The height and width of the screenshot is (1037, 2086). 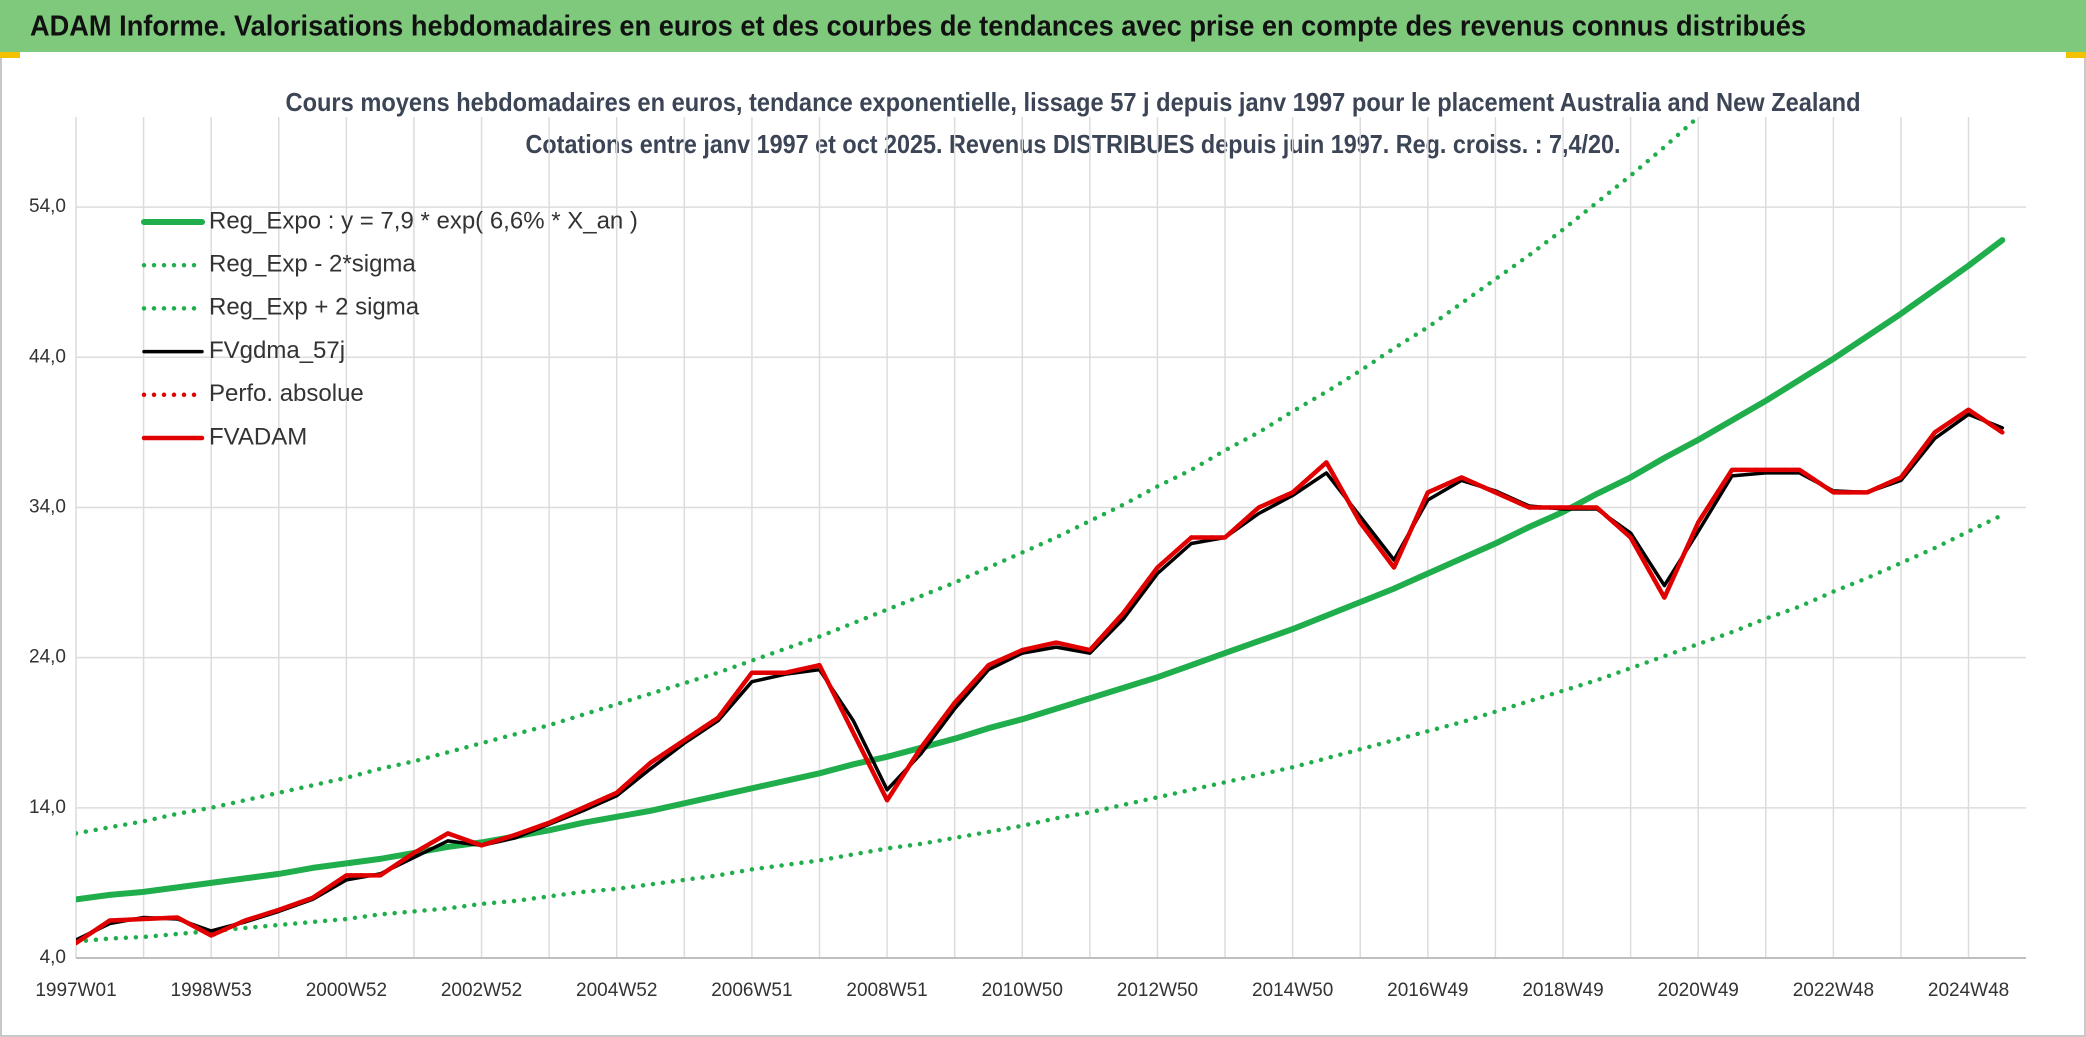 I want to click on legend-label: Reg_Exp + 2 sigma, so click(x=314, y=307).